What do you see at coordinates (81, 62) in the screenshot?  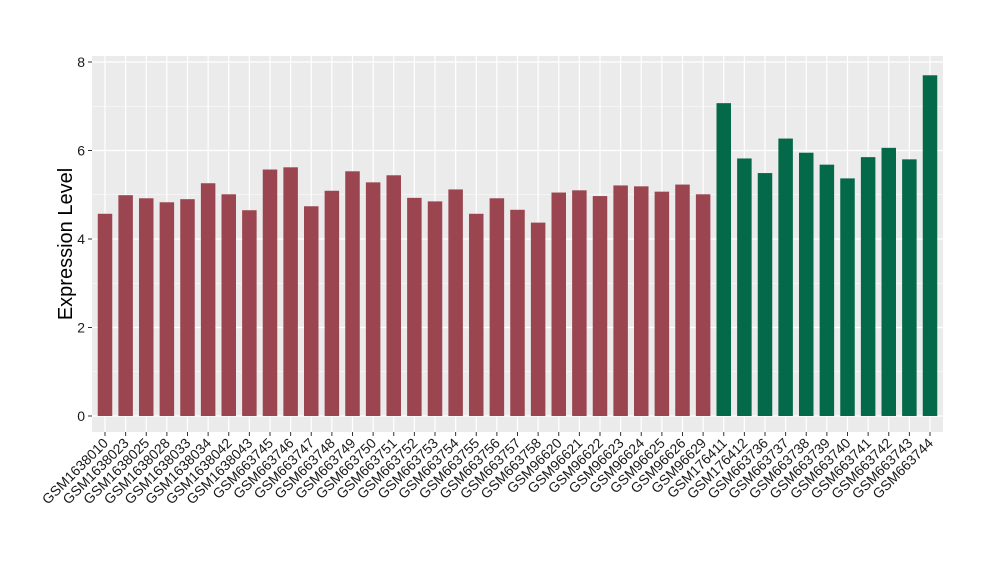 I see `y-tick-label: 8` at bounding box center [81, 62].